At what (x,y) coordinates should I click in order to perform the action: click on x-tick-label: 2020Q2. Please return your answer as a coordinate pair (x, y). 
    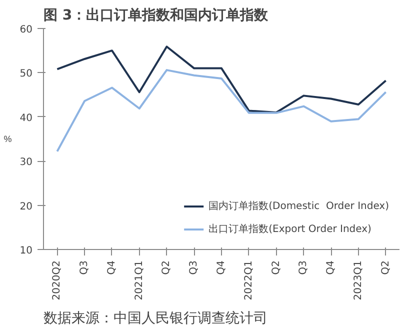
    Looking at the image, I should click on (57, 280).